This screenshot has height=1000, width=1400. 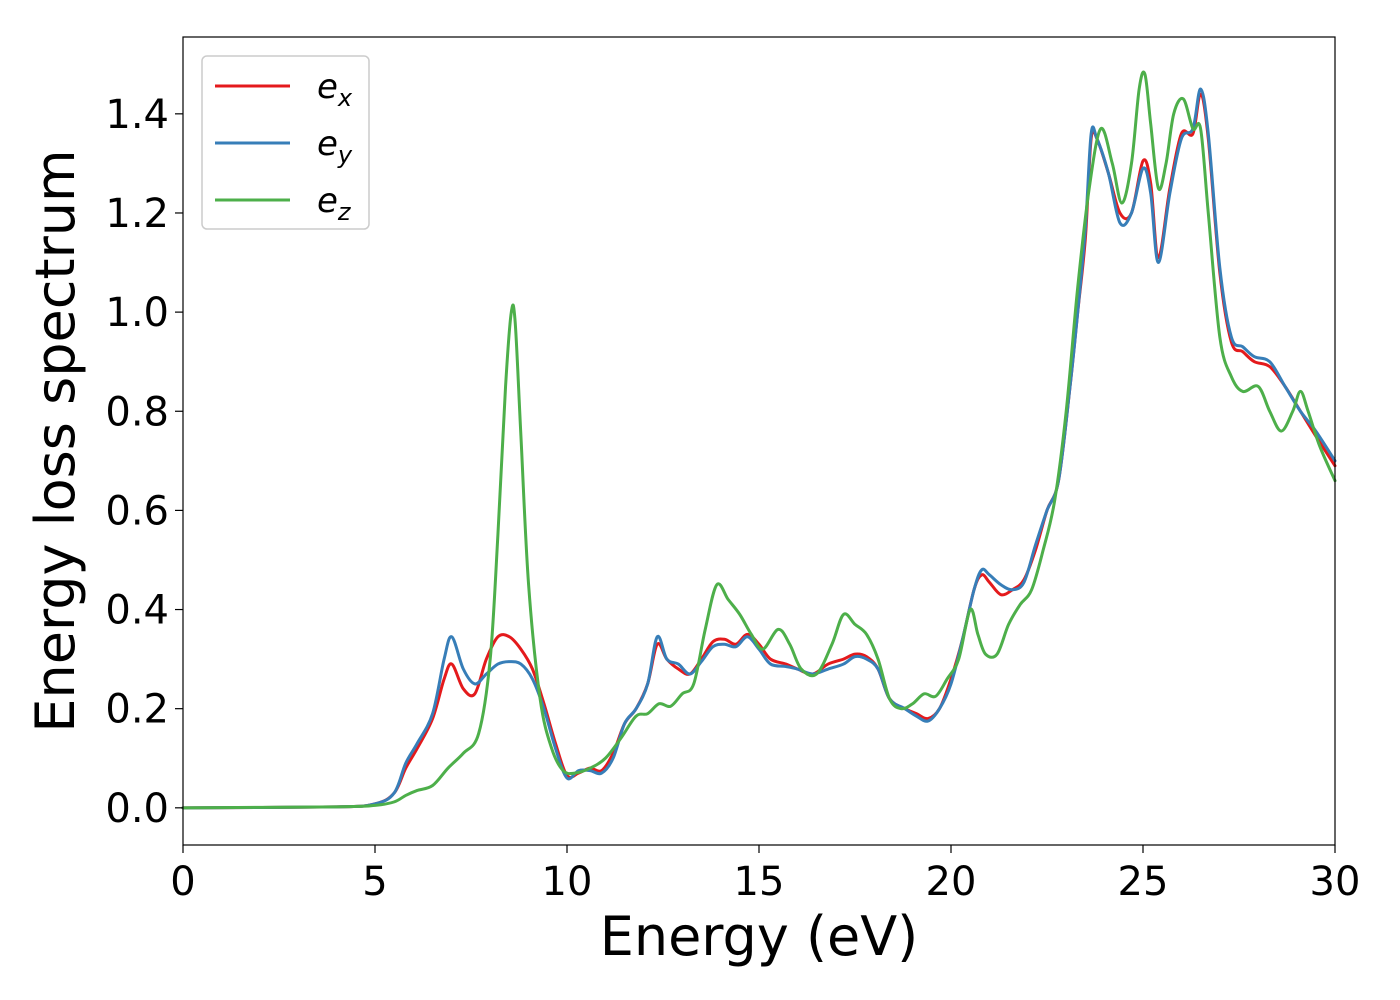 I want to click on legend-label-ez: ez, so click(x=334, y=203).